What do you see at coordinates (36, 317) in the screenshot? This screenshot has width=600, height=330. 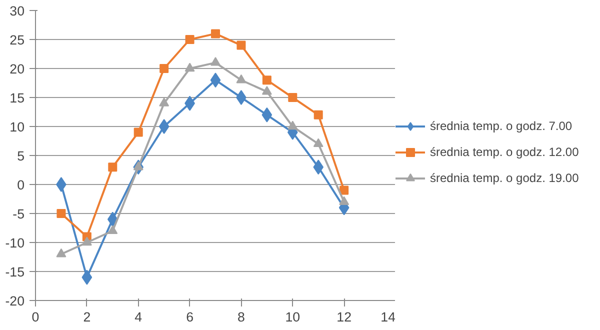 I see `x-tick-label: 0` at bounding box center [36, 317].